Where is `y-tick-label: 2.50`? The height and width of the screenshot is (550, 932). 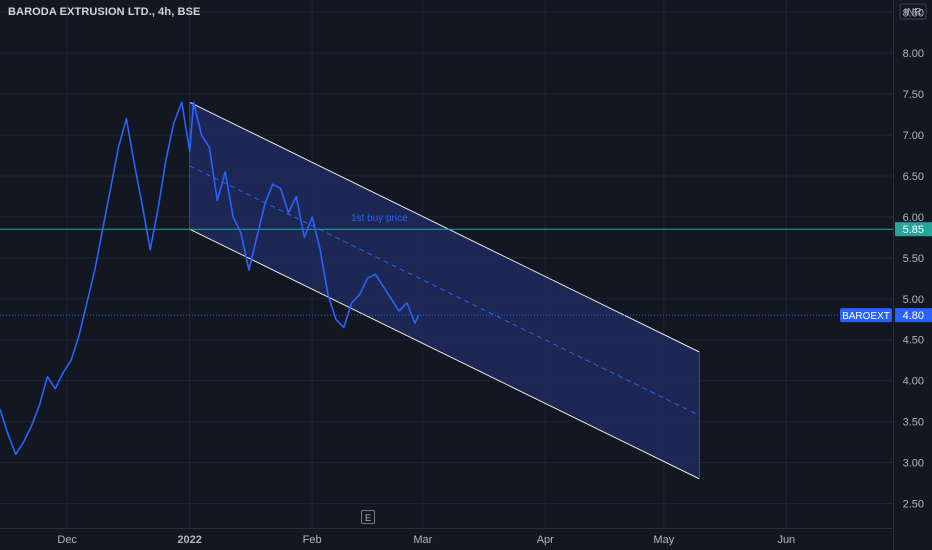 y-tick-label: 2.50 is located at coordinates (913, 504).